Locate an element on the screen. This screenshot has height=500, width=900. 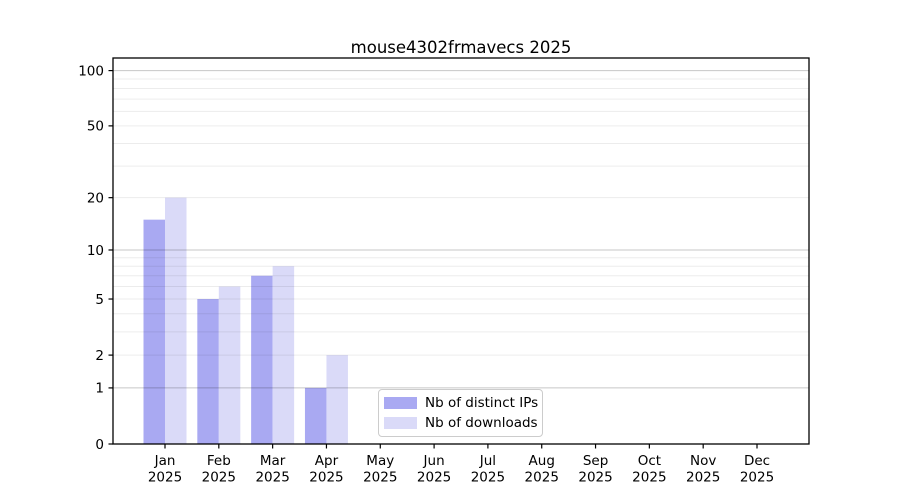
x-tick-label-month-mar: Mar is located at coordinates (273, 461).